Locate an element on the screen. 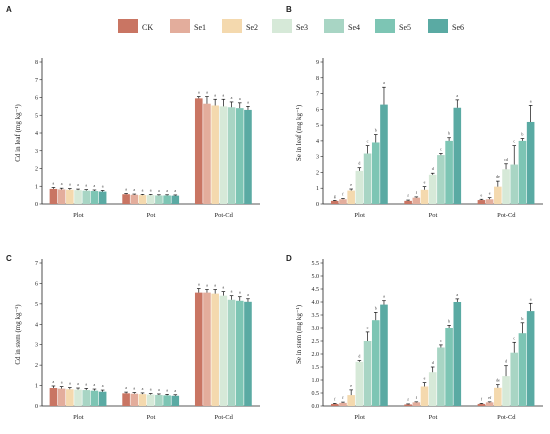 The width and height of the screenshot is (550, 434). y-tick-label: 5.0 is located at coordinates (316, 277).